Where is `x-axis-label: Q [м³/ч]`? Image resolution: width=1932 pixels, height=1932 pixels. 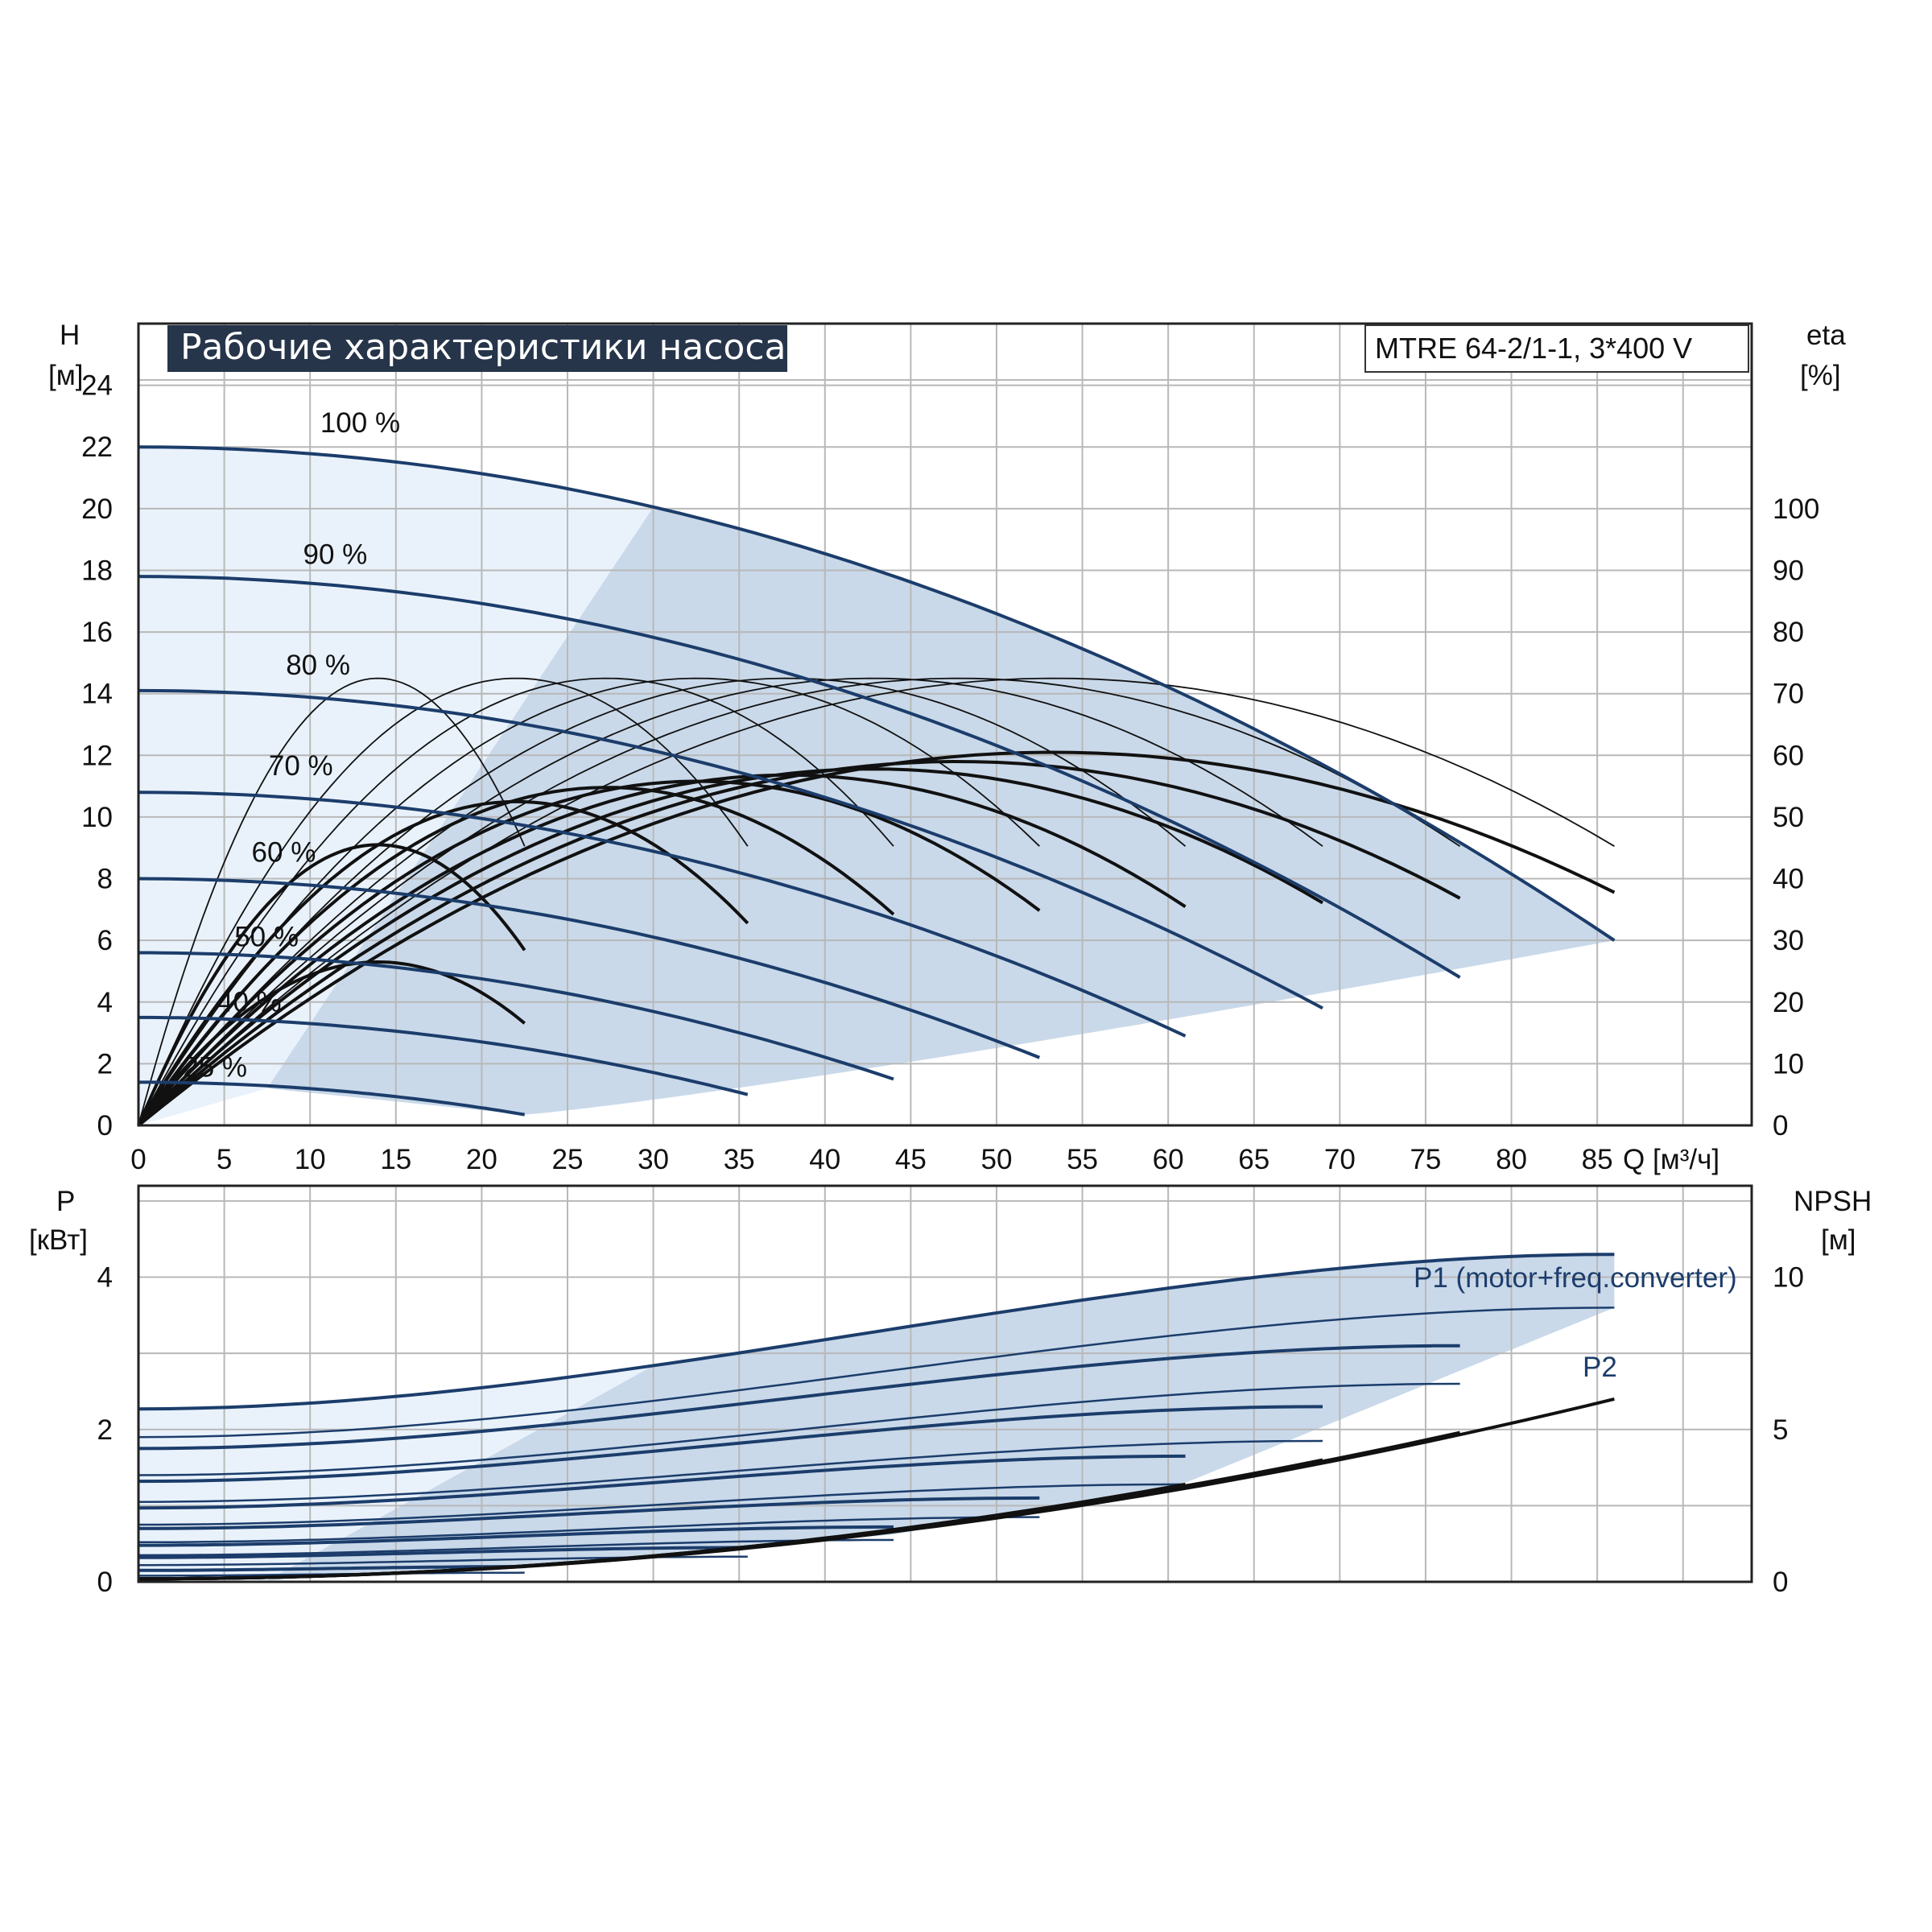
x-axis-label: Q [м³/ч] is located at coordinates (1671, 1159).